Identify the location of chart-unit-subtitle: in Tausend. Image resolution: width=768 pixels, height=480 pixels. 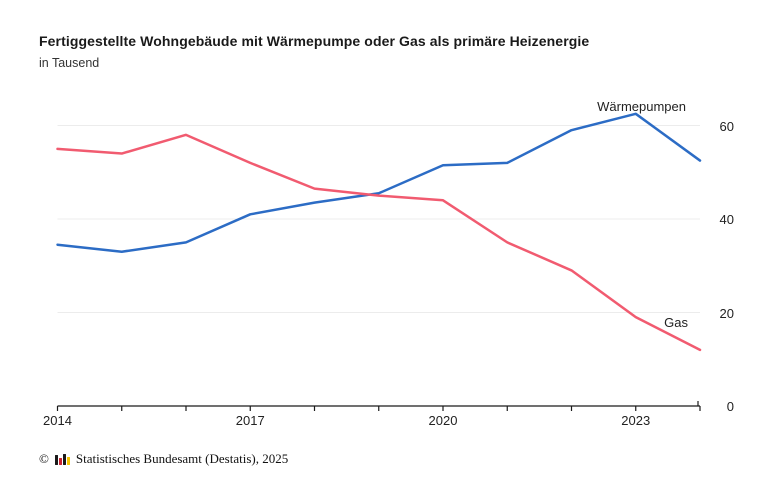
(69, 63).